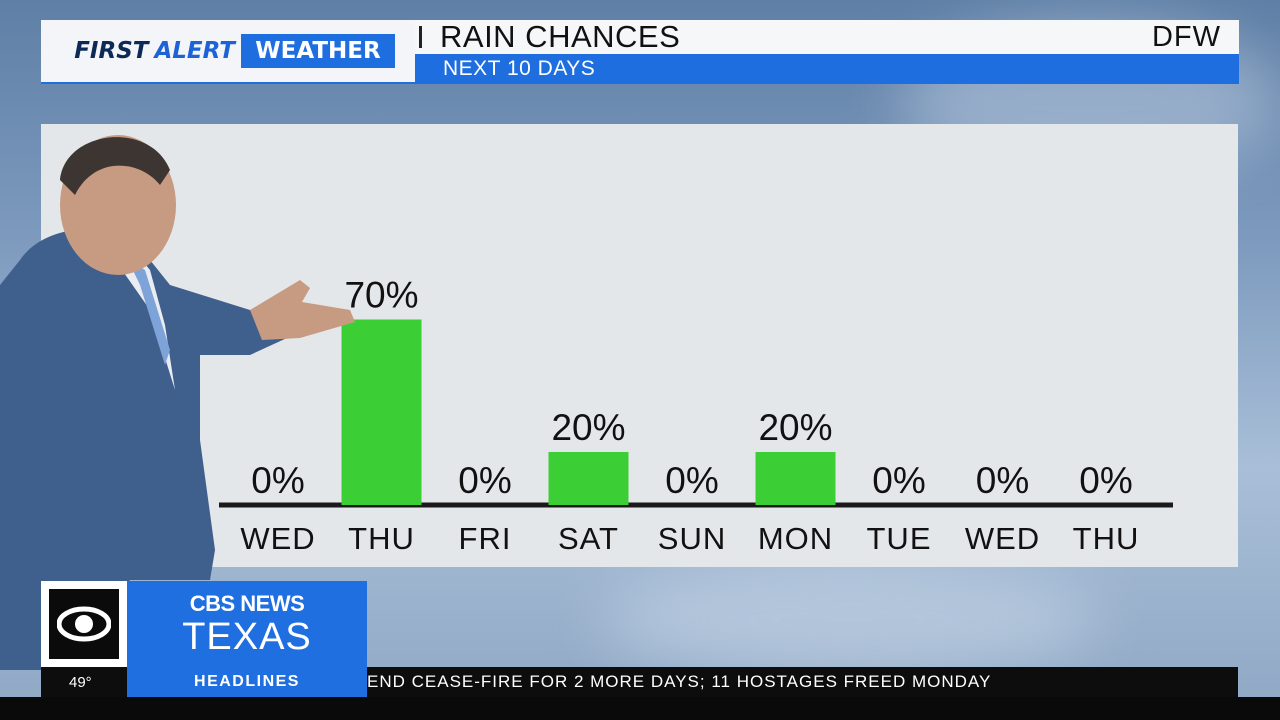 This screenshot has height=720, width=1280. What do you see at coordinates (194, 51) in the screenshot?
I see `brand-alert-text: ALERT` at bounding box center [194, 51].